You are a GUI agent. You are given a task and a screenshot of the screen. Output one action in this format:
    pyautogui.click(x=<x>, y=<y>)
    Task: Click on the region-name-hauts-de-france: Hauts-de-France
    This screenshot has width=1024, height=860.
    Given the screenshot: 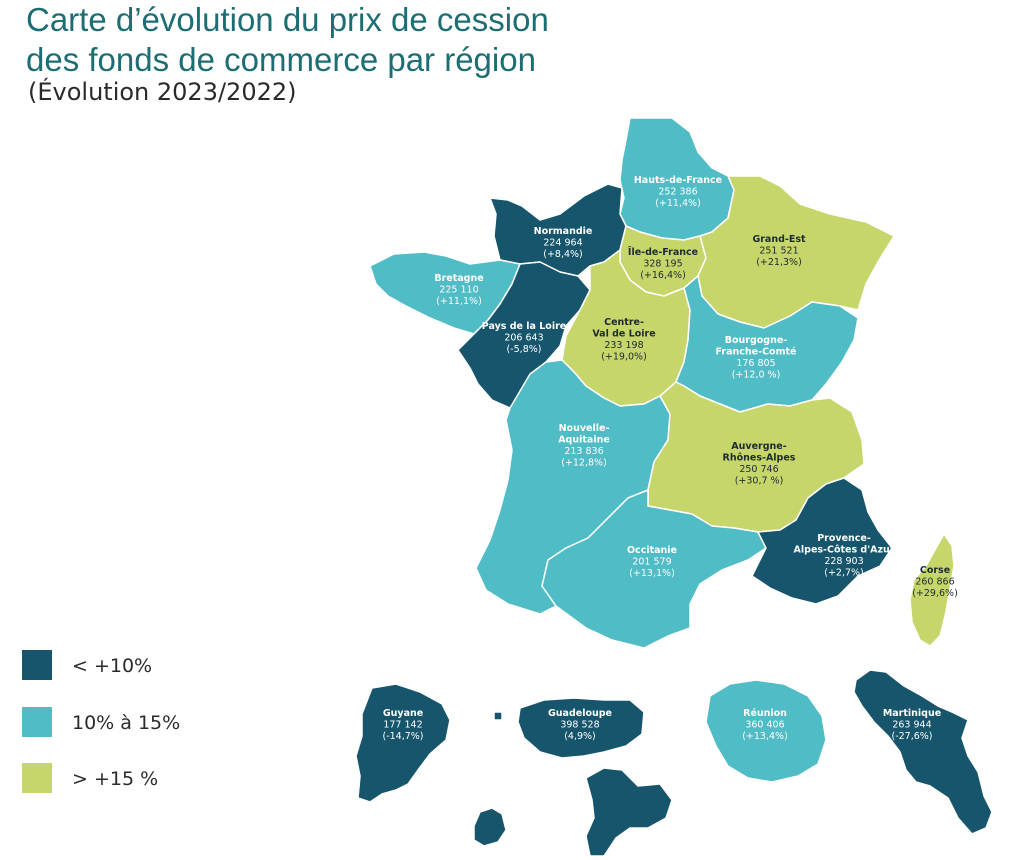 What is the action you would take?
    pyautogui.click(x=678, y=180)
    